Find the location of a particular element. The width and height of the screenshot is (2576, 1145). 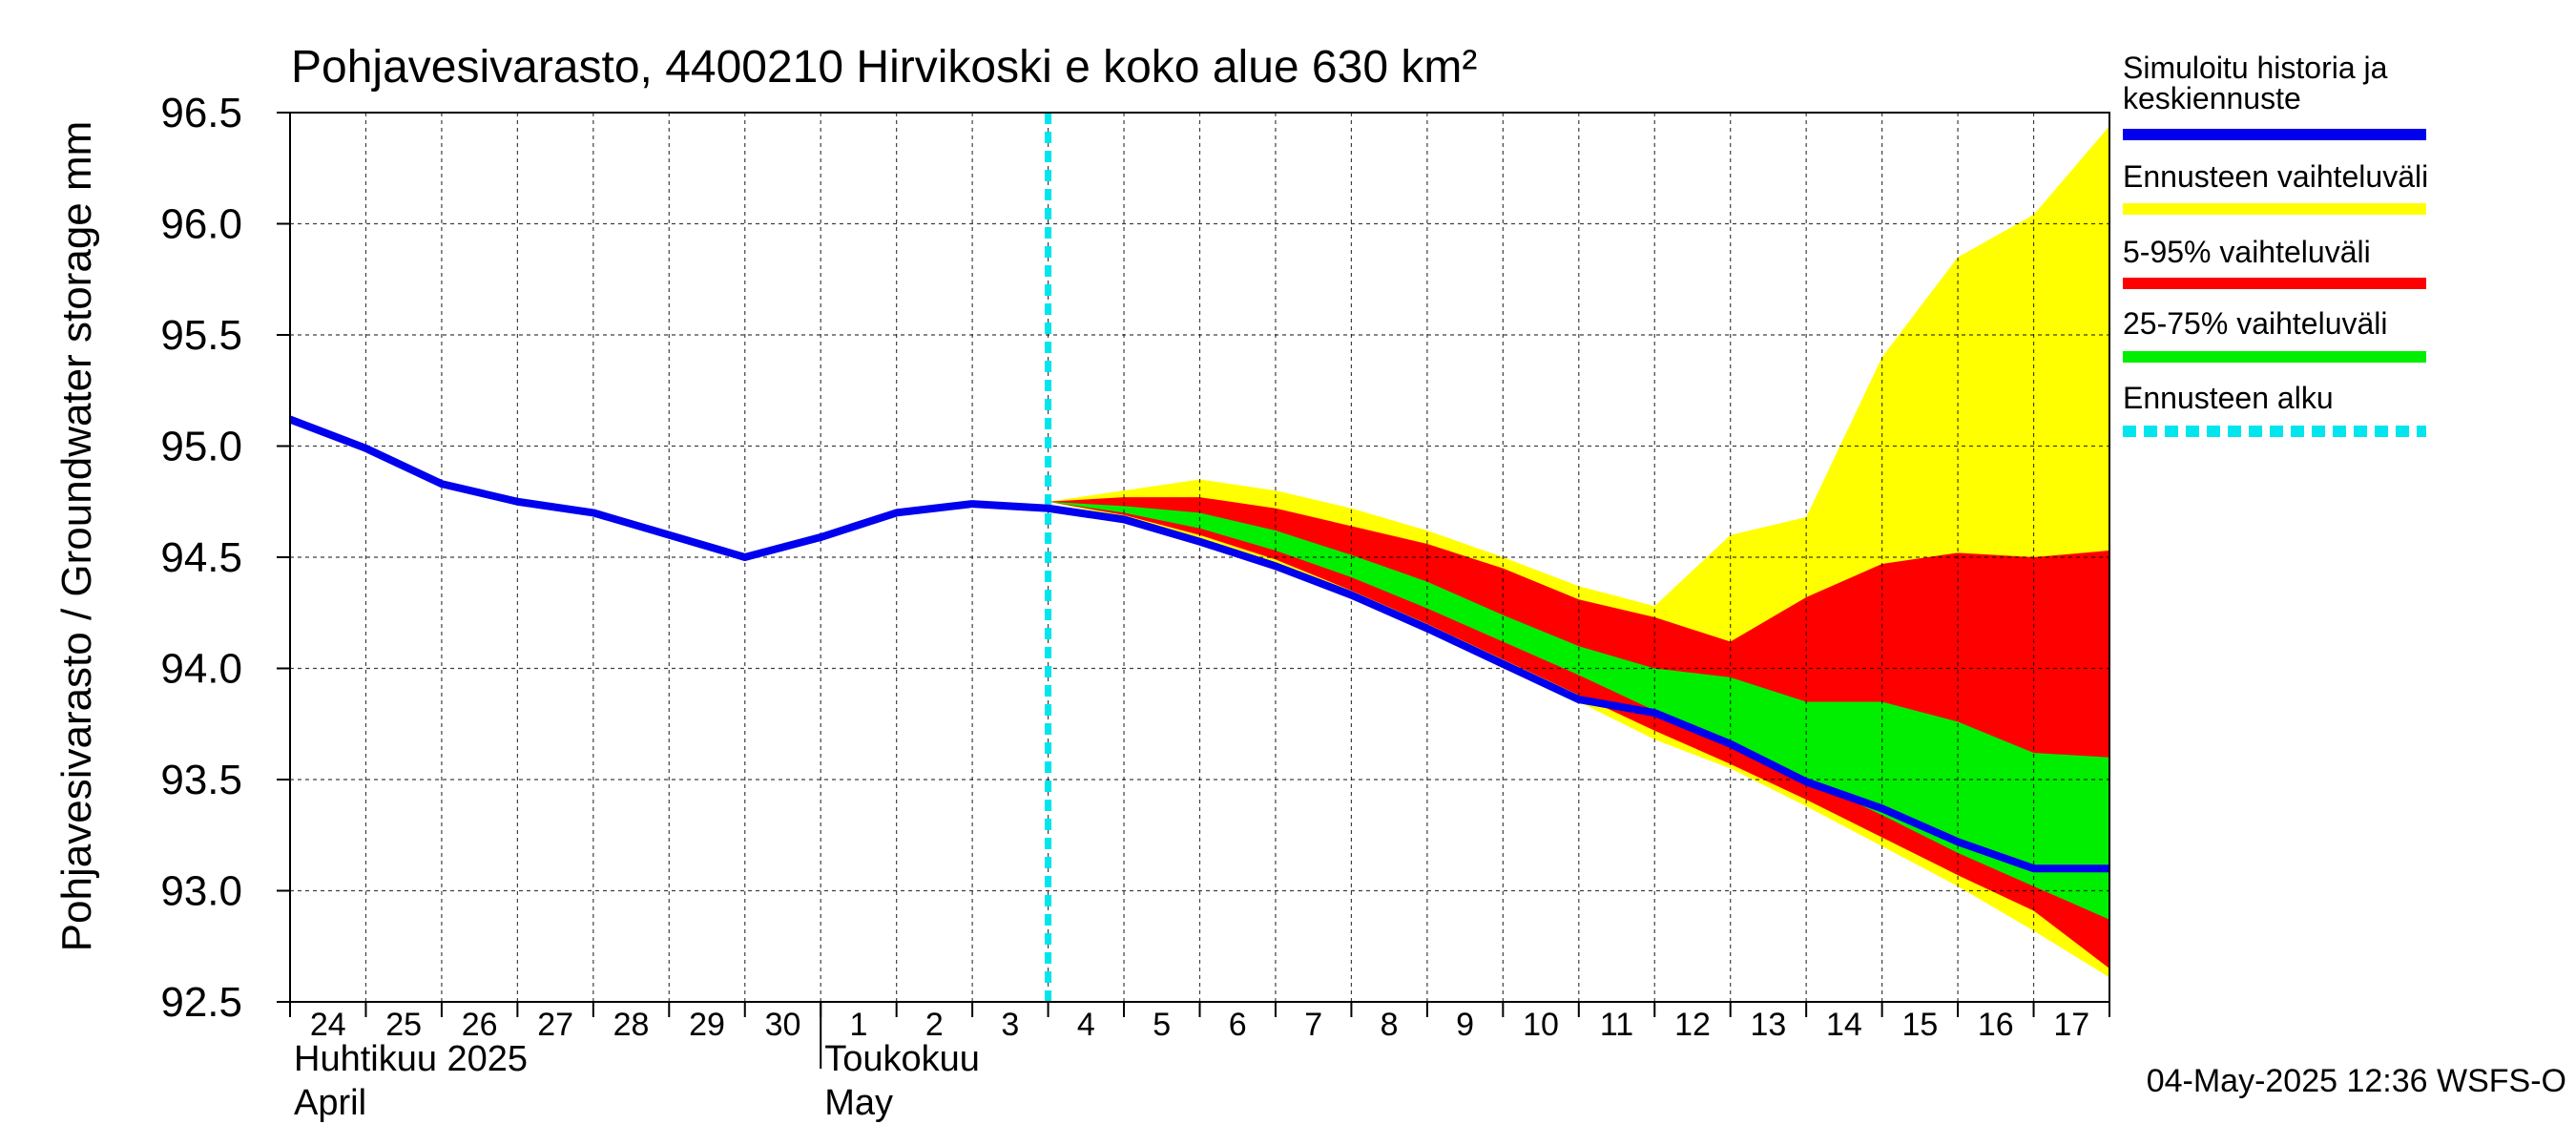

x-tick-label: 4 is located at coordinates (1086, 1025).